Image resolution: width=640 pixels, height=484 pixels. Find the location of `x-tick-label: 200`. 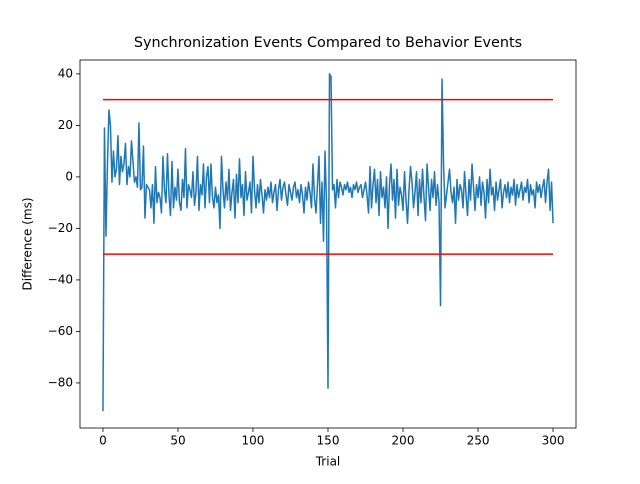

x-tick-label: 200 is located at coordinates (403, 441).